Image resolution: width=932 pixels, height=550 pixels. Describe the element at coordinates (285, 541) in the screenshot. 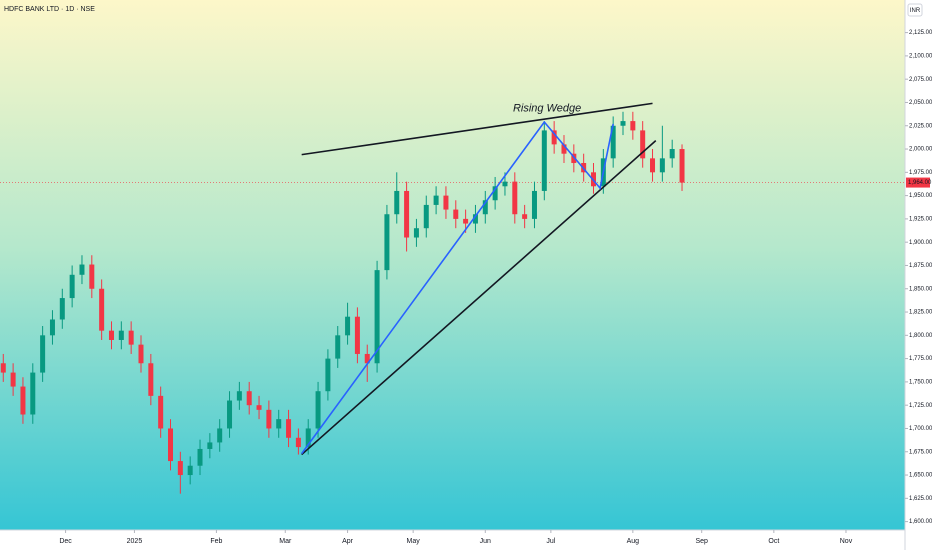

I see `x-tick-label: Mar` at that location.